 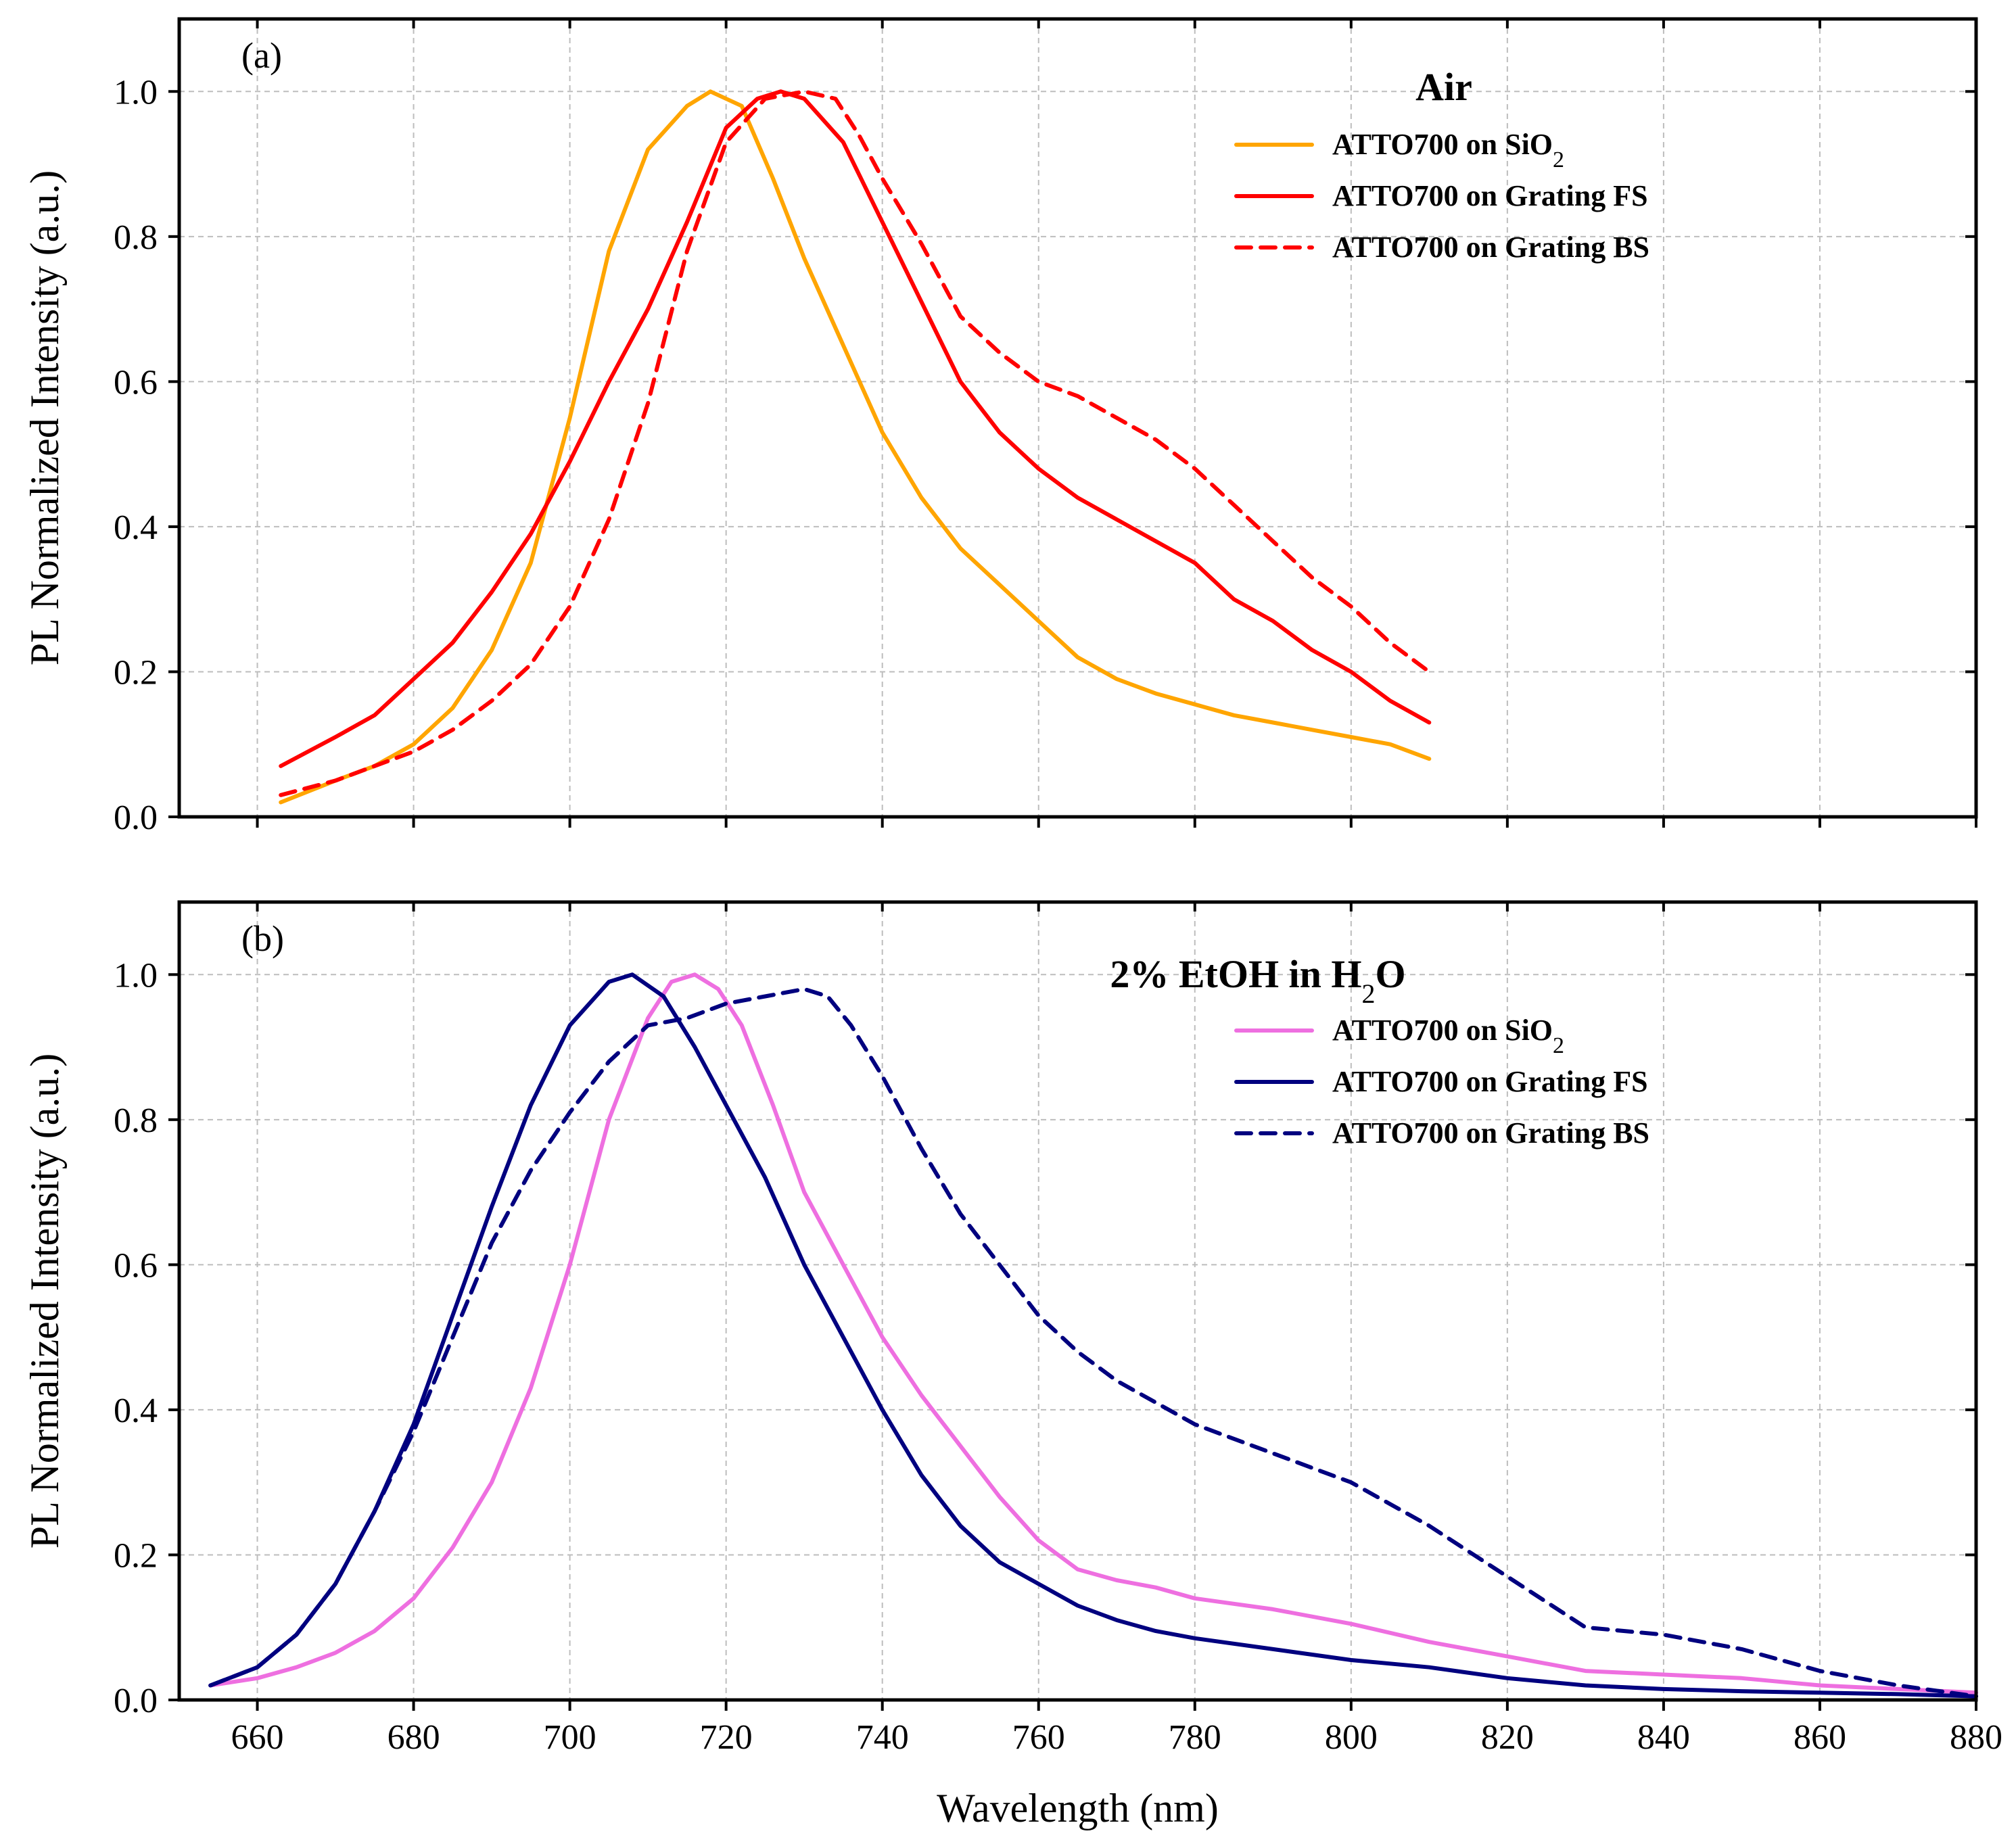 I want to click on legend-label-a-1: ATTO700 on Grating FS, so click(x=1490, y=195).